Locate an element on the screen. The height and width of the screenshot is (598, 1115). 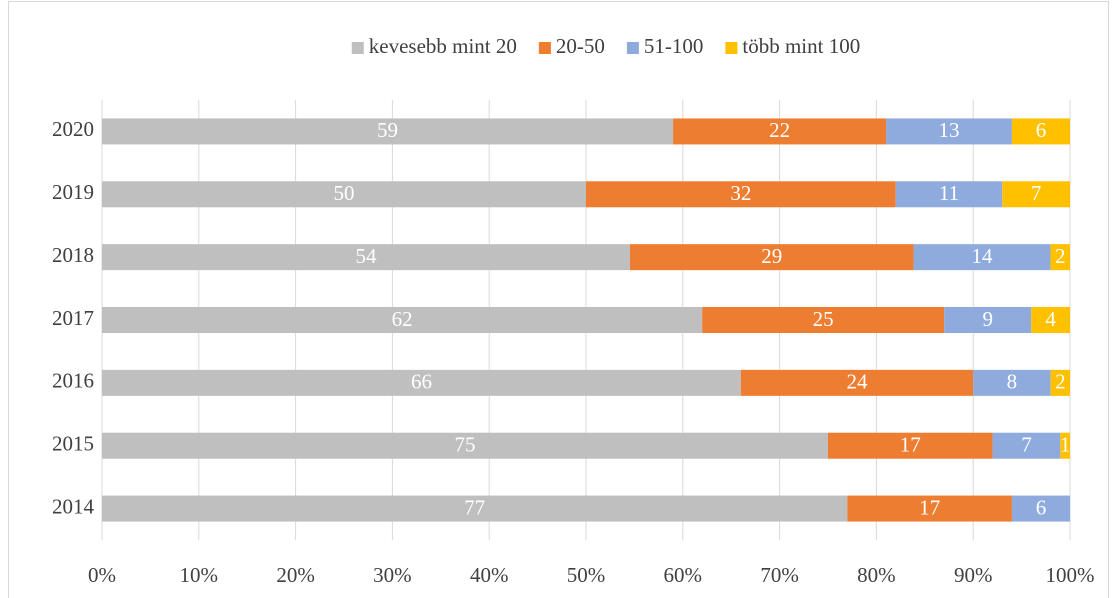
data-label: 54 is located at coordinates (367, 256).